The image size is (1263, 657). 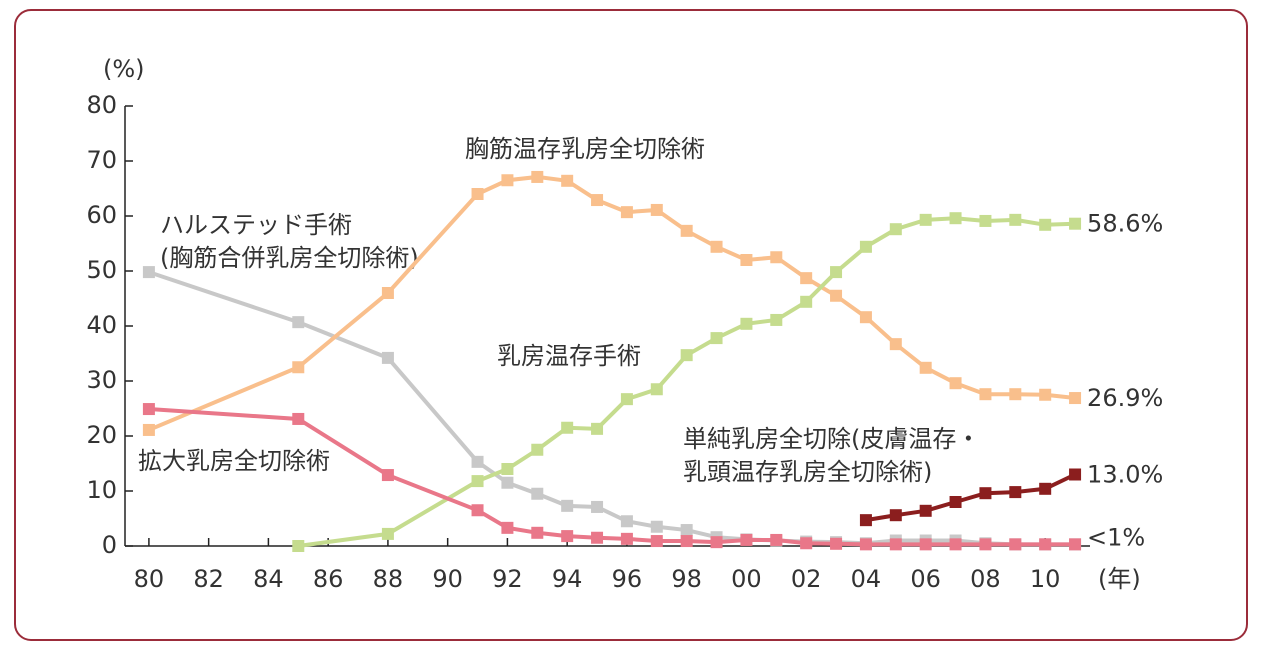 What do you see at coordinates (388, 579) in the screenshot?
I see `x-tick-label: 88` at bounding box center [388, 579].